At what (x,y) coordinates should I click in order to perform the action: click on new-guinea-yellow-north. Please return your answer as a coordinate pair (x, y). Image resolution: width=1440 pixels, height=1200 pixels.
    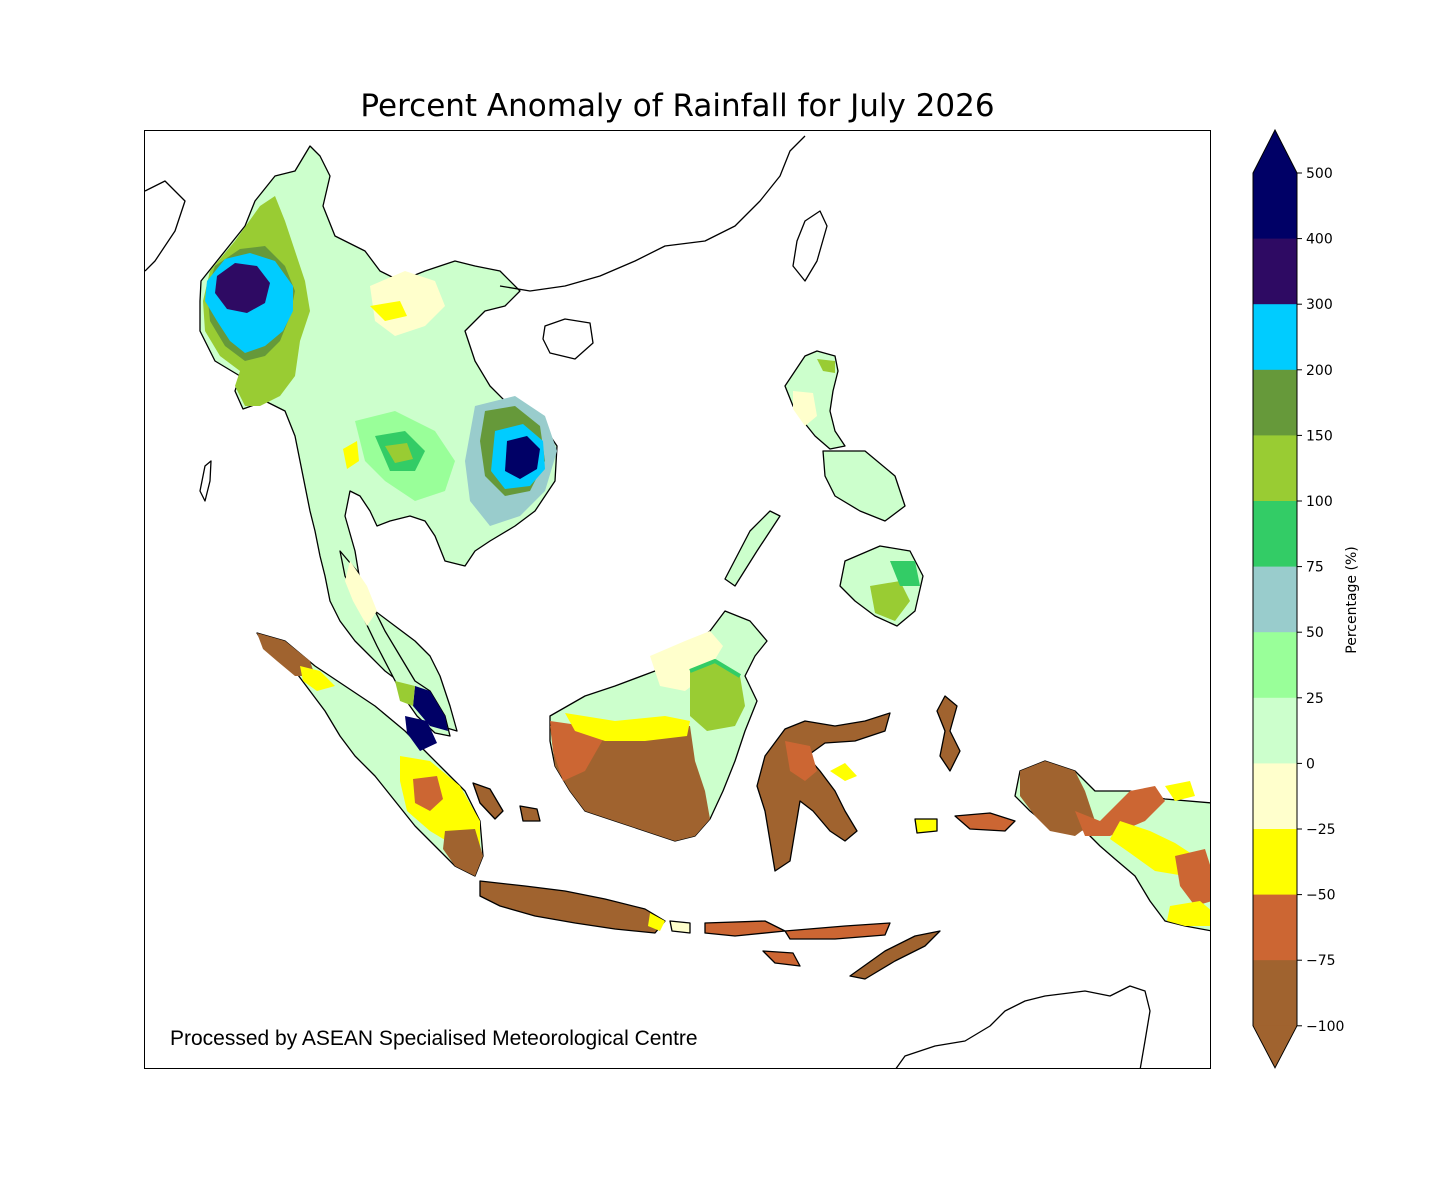
    Looking at the image, I should click on (1180, 791).